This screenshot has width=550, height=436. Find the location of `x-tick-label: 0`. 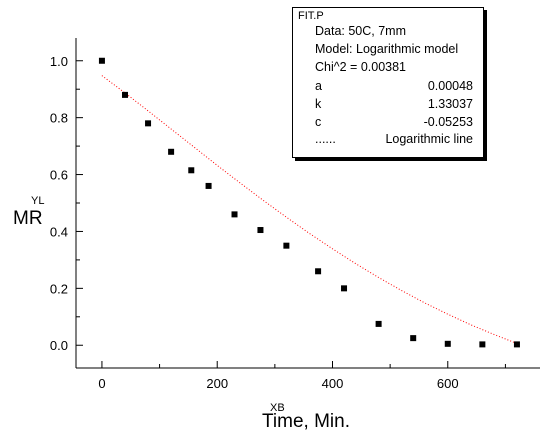

x-tick-label: 0 is located at coordinates (101, 383).